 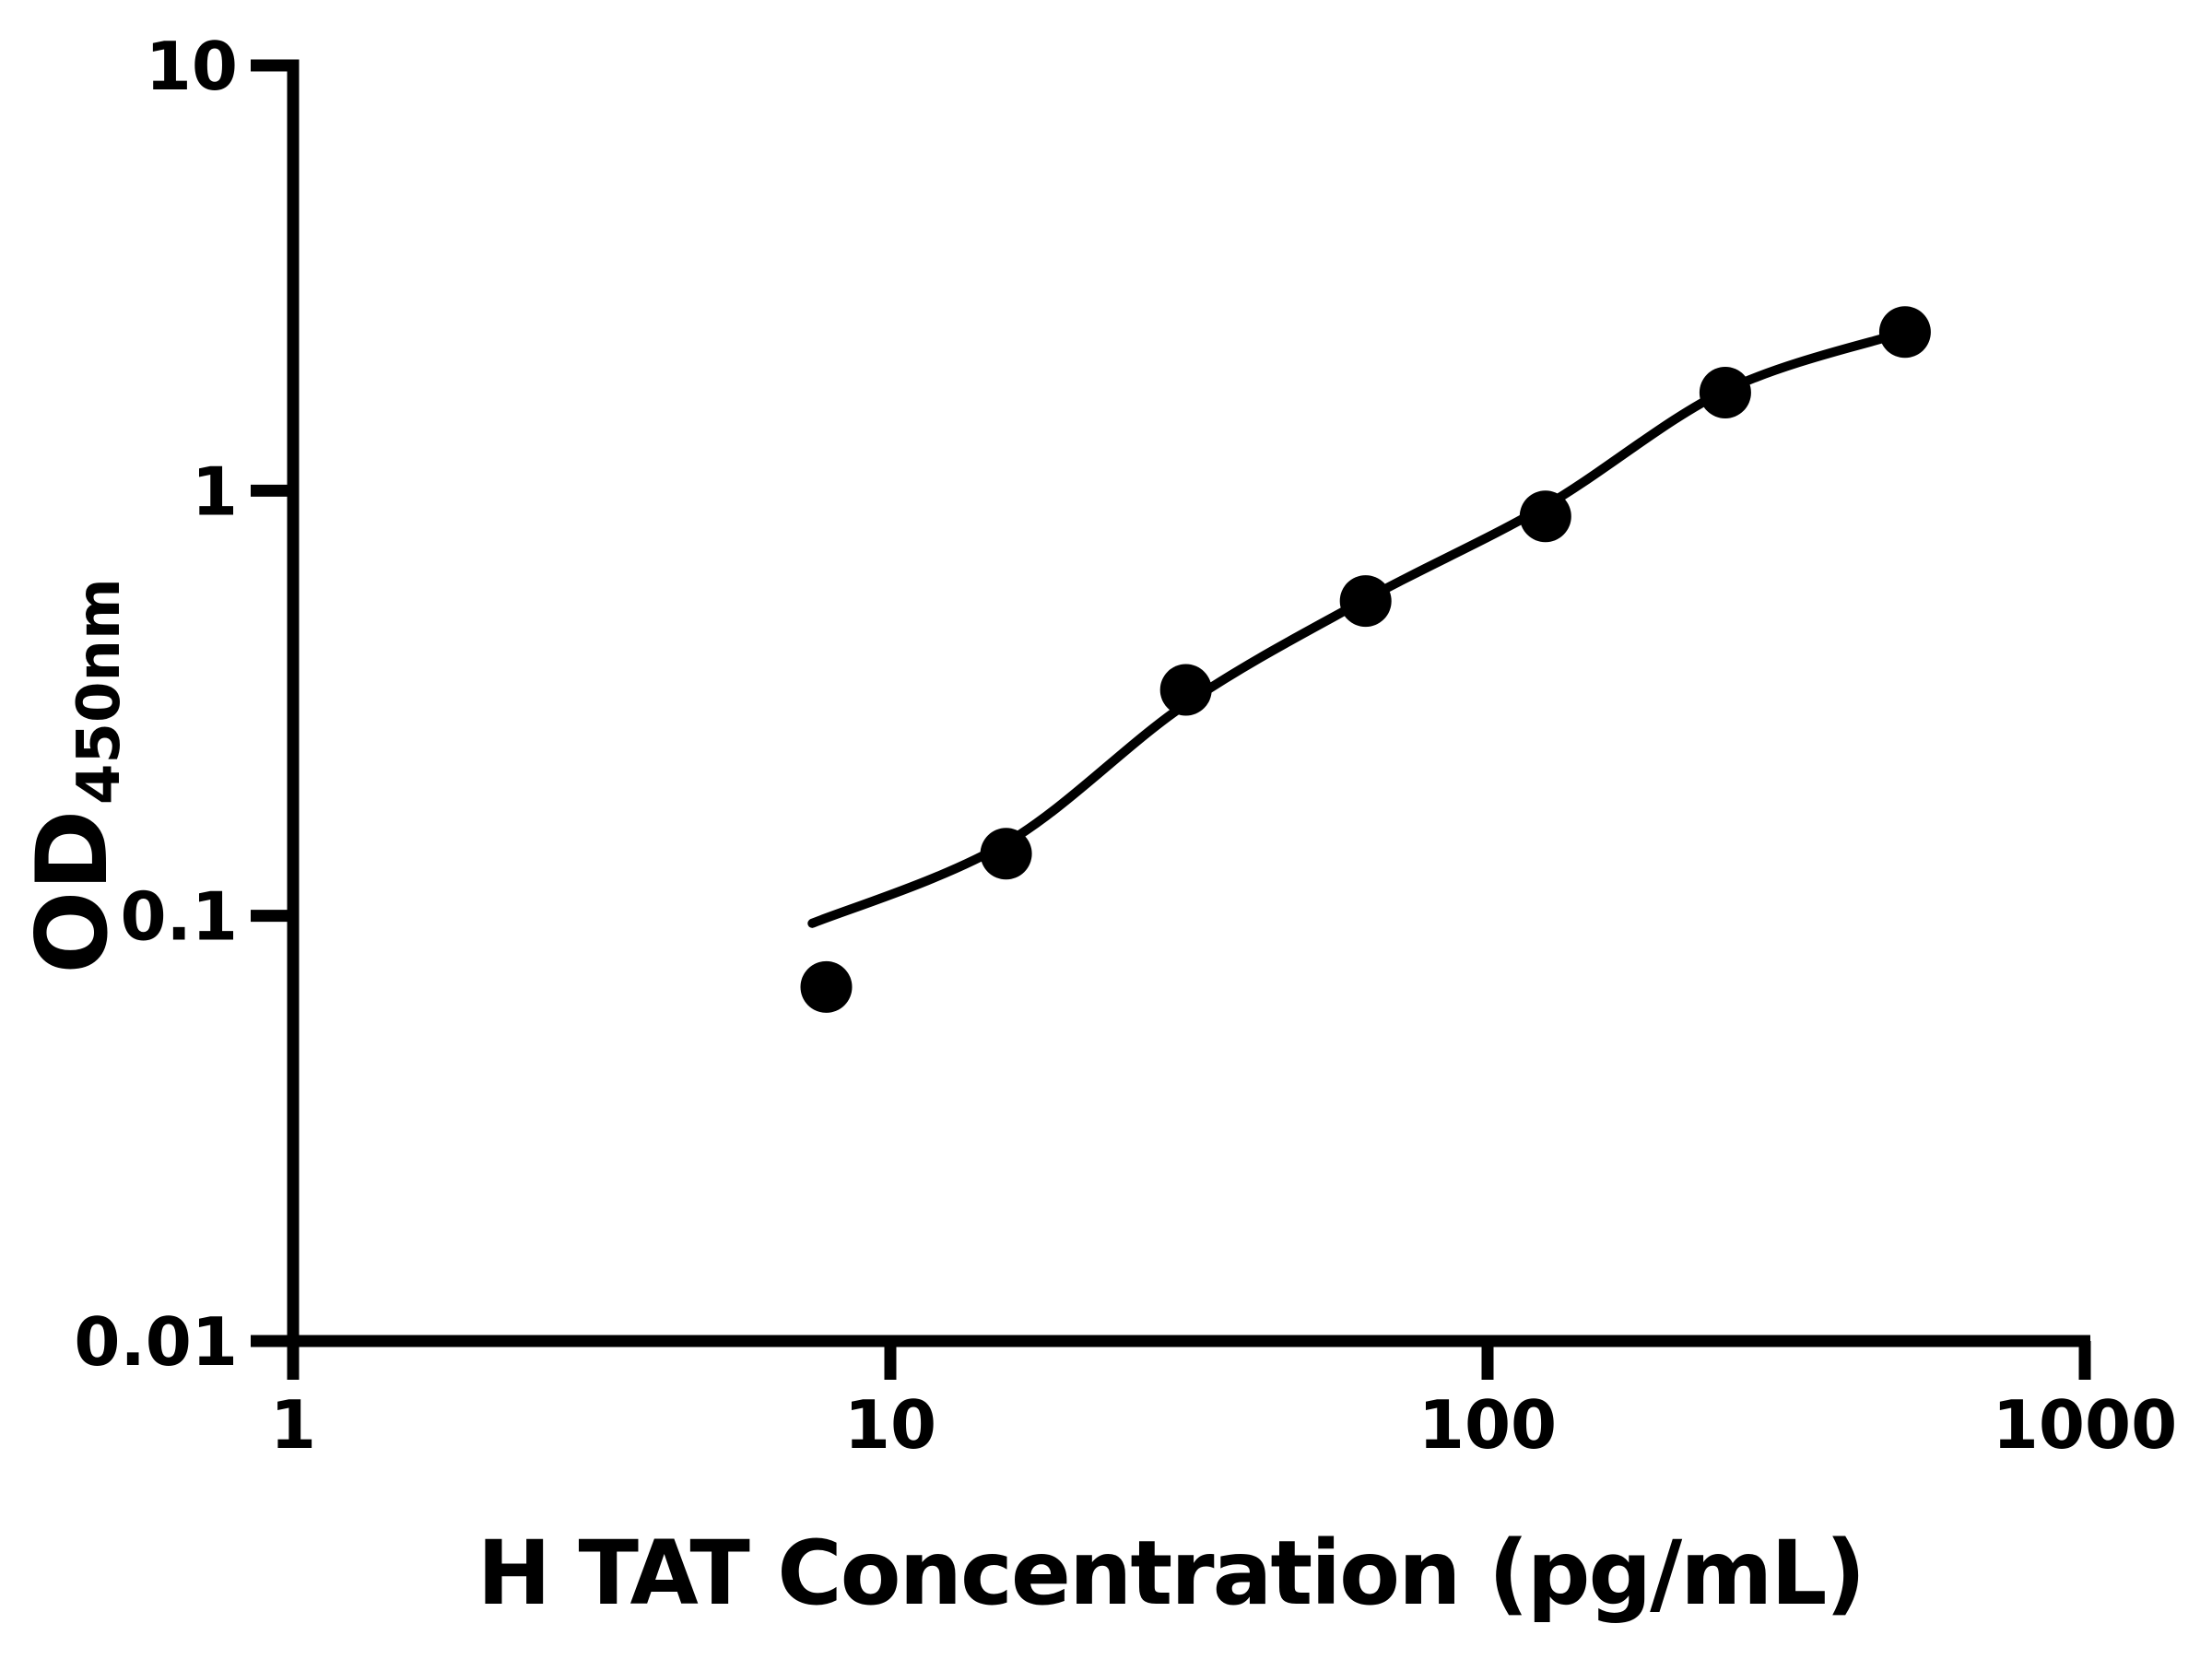 What do you see at coordinates (179, 917) in the screenshot?
I see `y-tick-label: 0.1` at bounding box center [179, 917].